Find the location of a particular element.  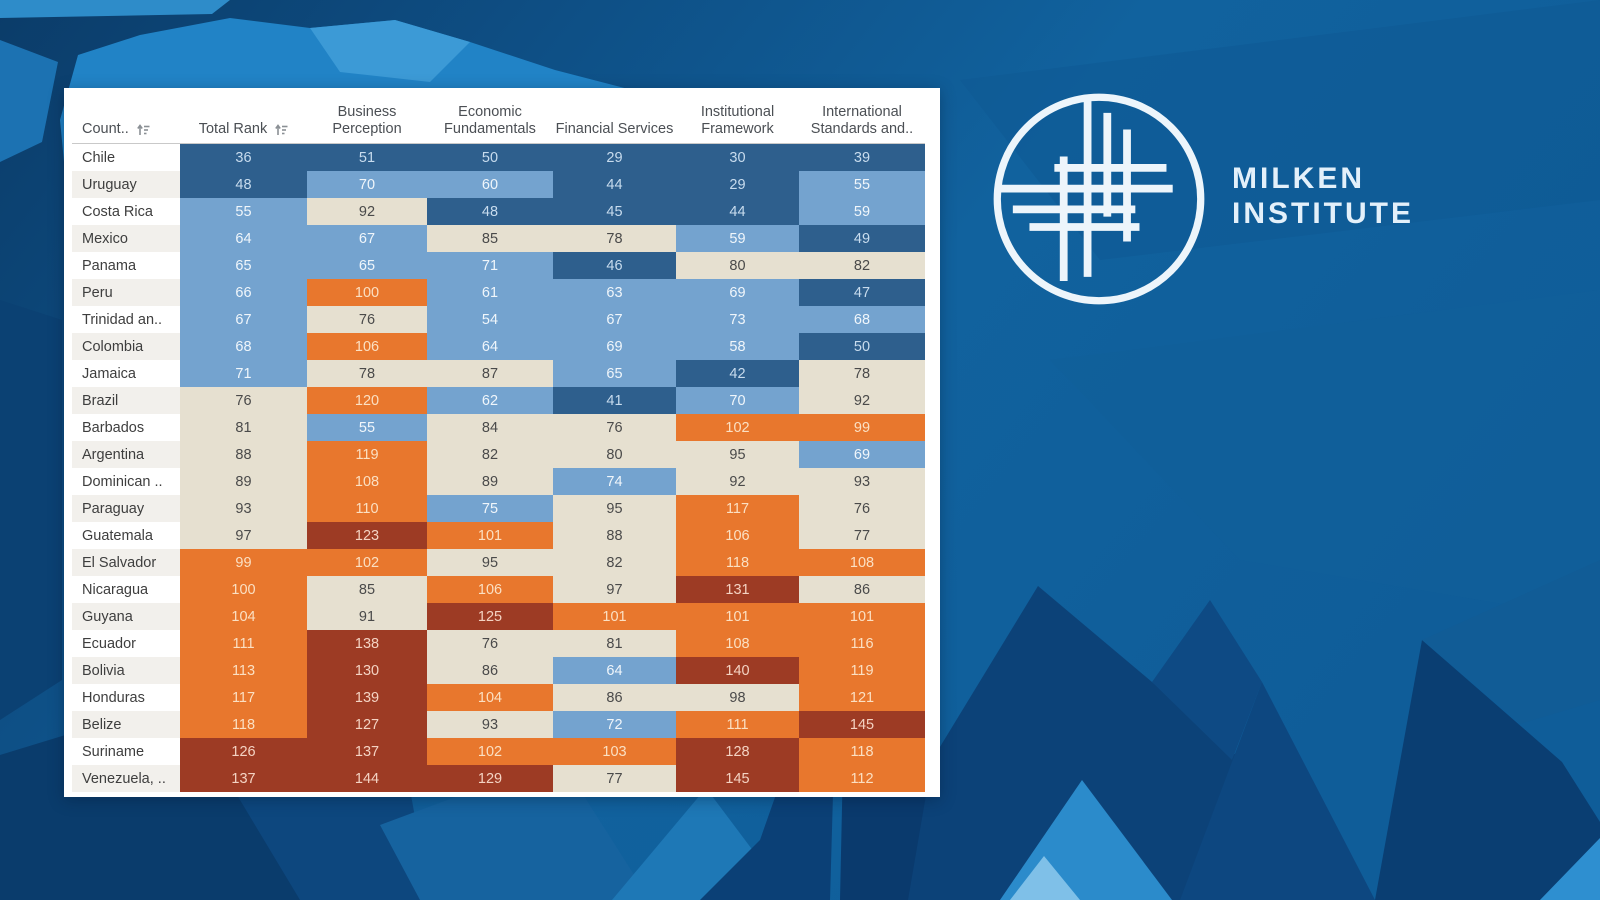

column-header-business-perception: Business Perception is located at coordinates (367, 118).